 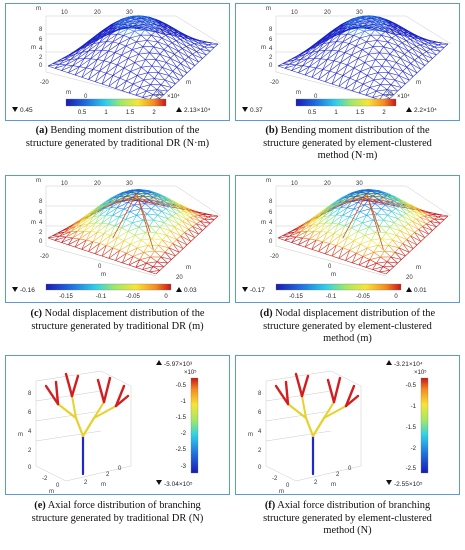 What do you see at coordinates (51, 491) in the screenshot?
I see `axis-unit-bottom: m` at bounding box center [51, 491].